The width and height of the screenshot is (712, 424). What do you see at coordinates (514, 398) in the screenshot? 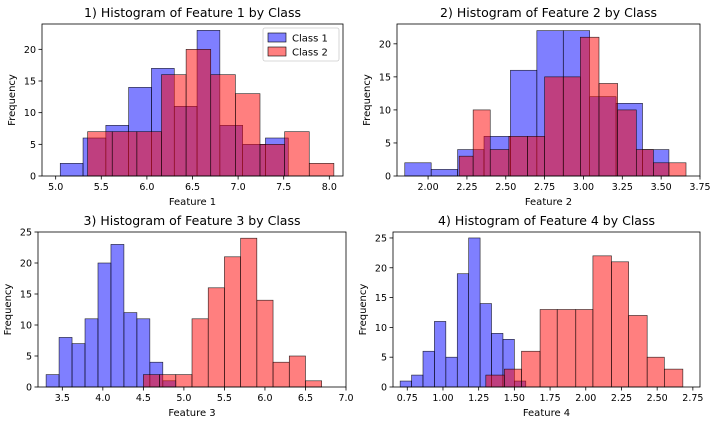
I see `x-tick-label: 1.50` at bounding box center [514, 398].